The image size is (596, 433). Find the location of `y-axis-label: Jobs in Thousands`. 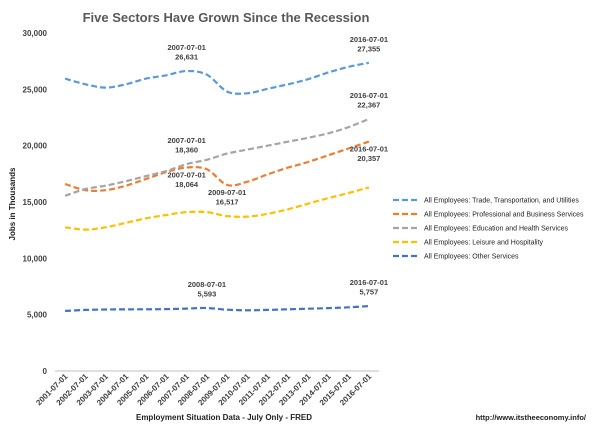

y-axis-label: Jobs in Thousands is located at coordinates (12, 203).